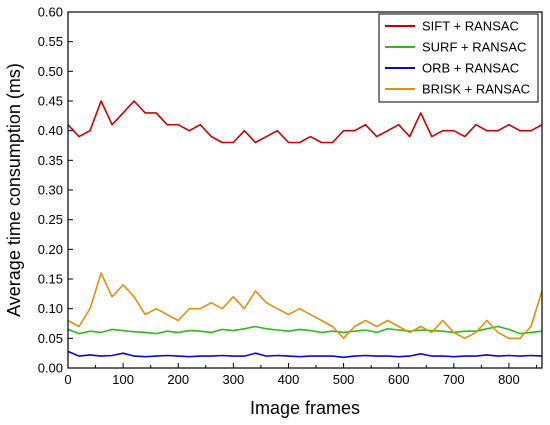 The height and width of the screenshot is (425, 550). I want to click on x-axis: 0 100 200 300 400 500 600 700 800, so click(300, 375).